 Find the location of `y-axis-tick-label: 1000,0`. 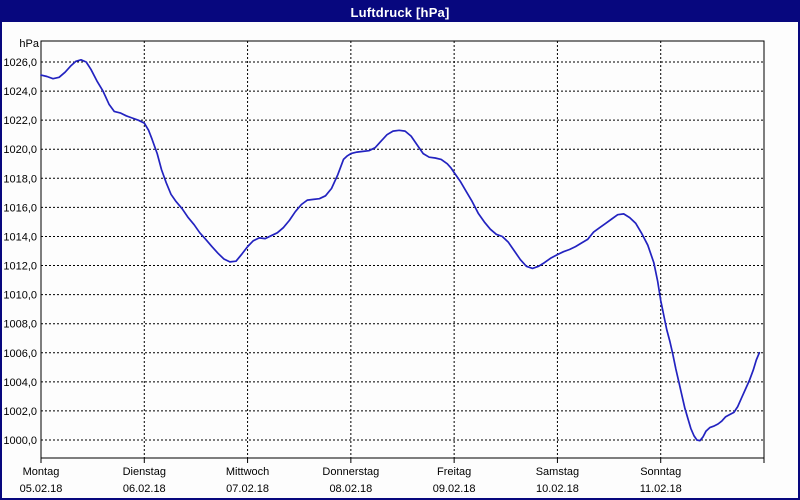

y-axis-tick-label: 1000,0 is located at coordinates (20, 441).